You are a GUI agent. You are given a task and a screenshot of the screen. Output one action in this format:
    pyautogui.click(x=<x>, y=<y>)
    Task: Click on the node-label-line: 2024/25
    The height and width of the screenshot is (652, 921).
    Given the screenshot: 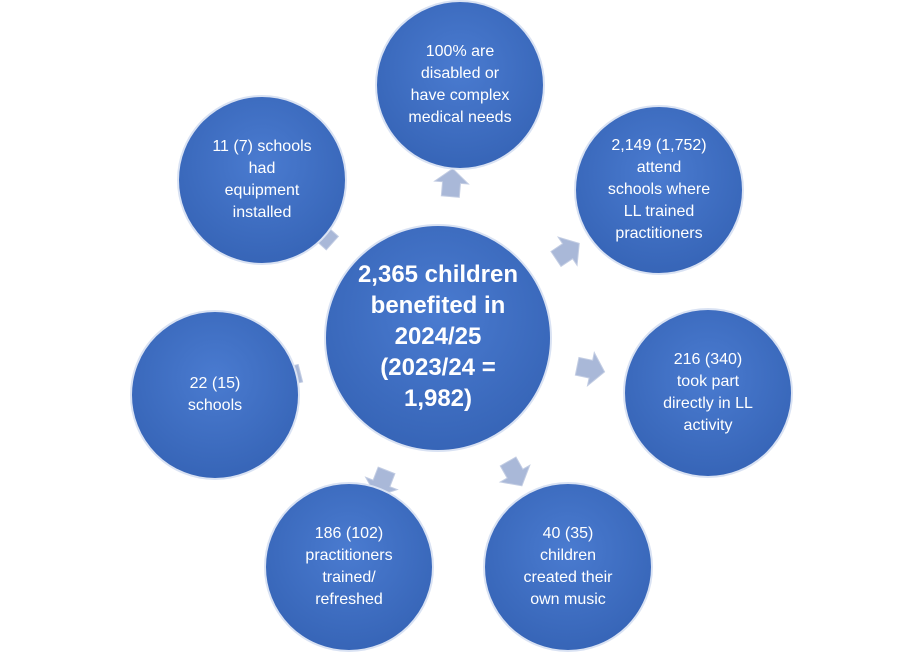 What is the action you would take?
    pyautogui.click(x=438, y=336)
    